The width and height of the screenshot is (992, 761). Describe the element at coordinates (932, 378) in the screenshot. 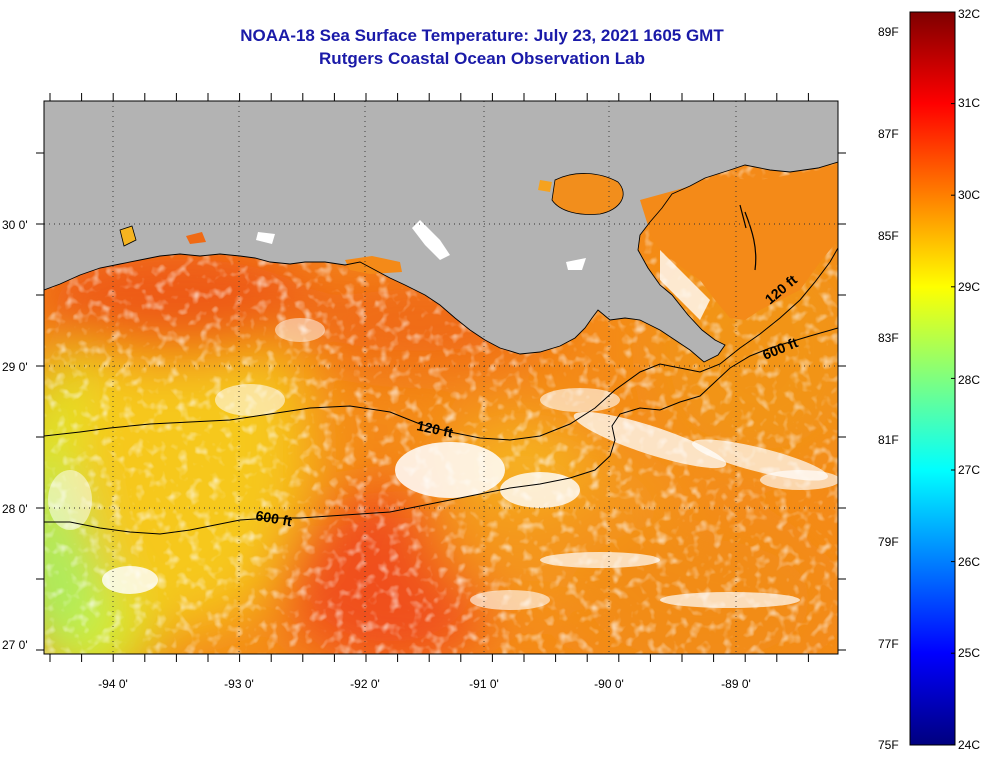

I see `colorbar-gradient` at that location.